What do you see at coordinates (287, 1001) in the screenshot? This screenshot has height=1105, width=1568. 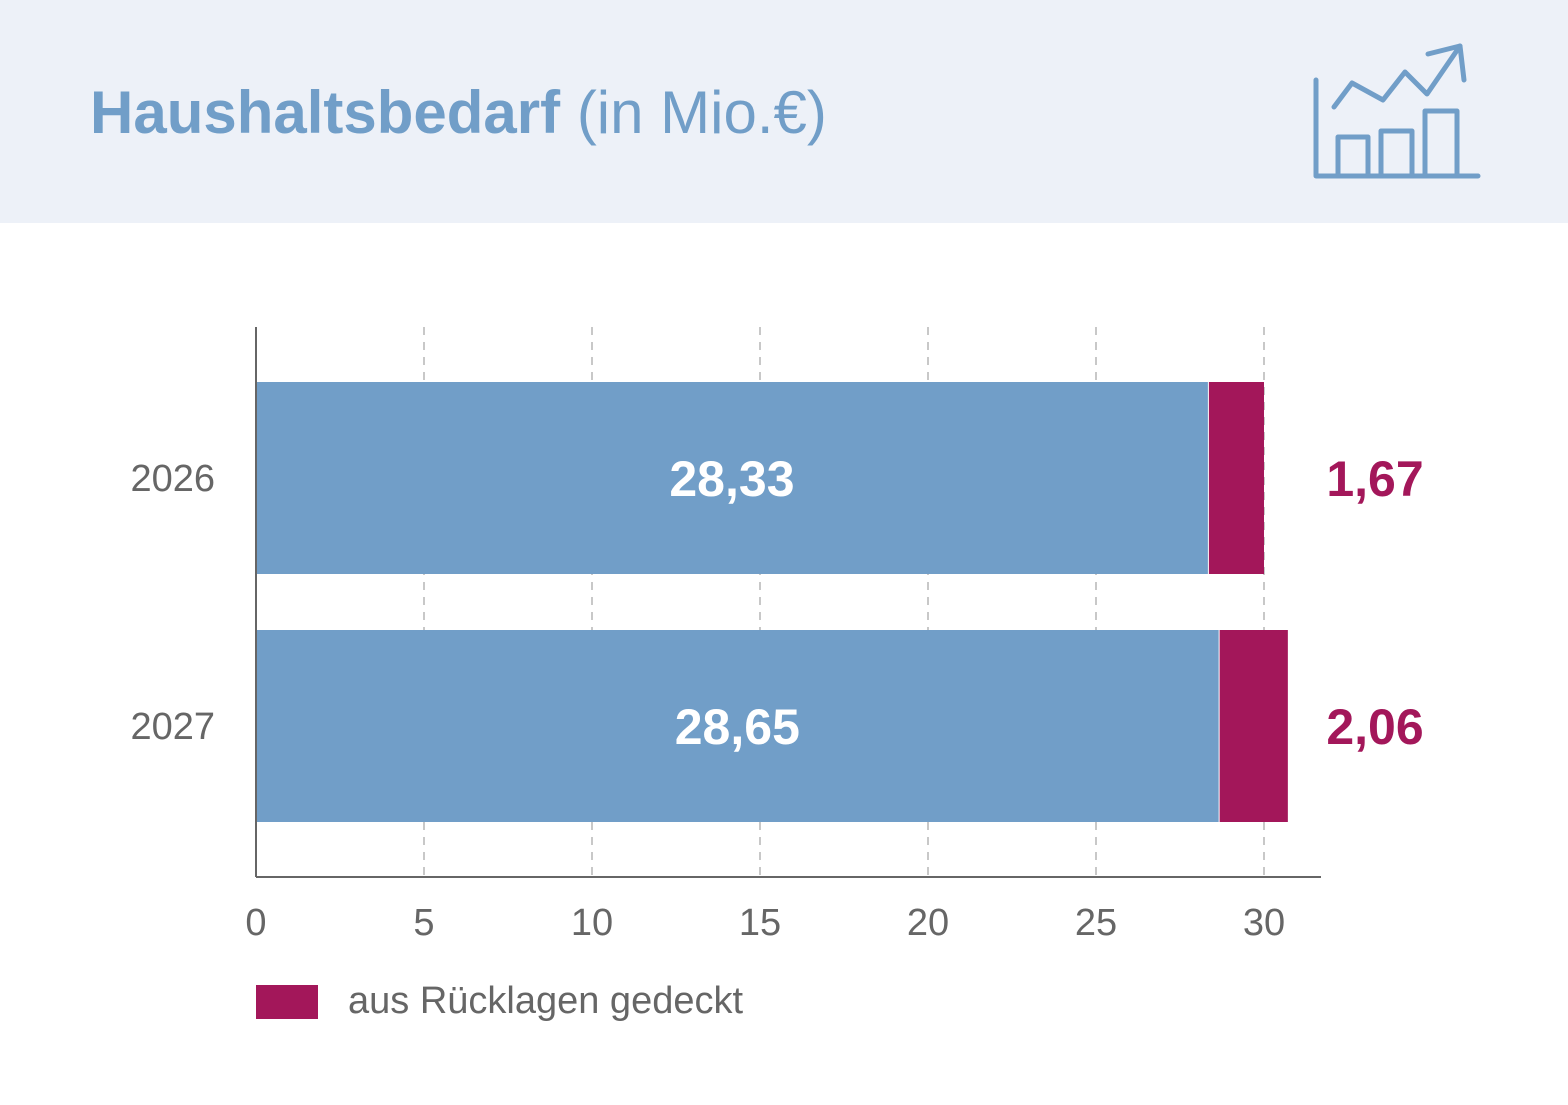 I see `legend-swatch-reserves` at bounding box center [287, 1001].